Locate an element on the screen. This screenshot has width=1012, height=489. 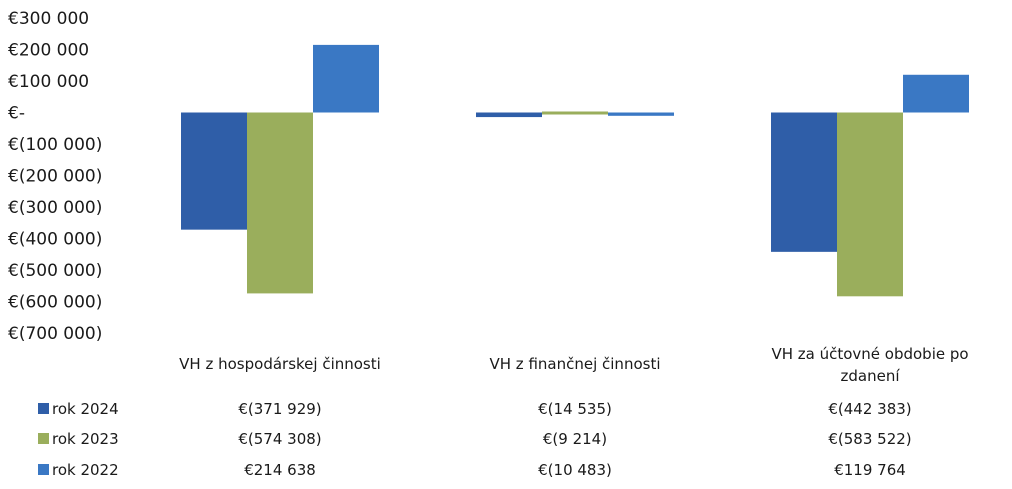
y-tick-label: €(600 000) is located at coordinates (55, 303).